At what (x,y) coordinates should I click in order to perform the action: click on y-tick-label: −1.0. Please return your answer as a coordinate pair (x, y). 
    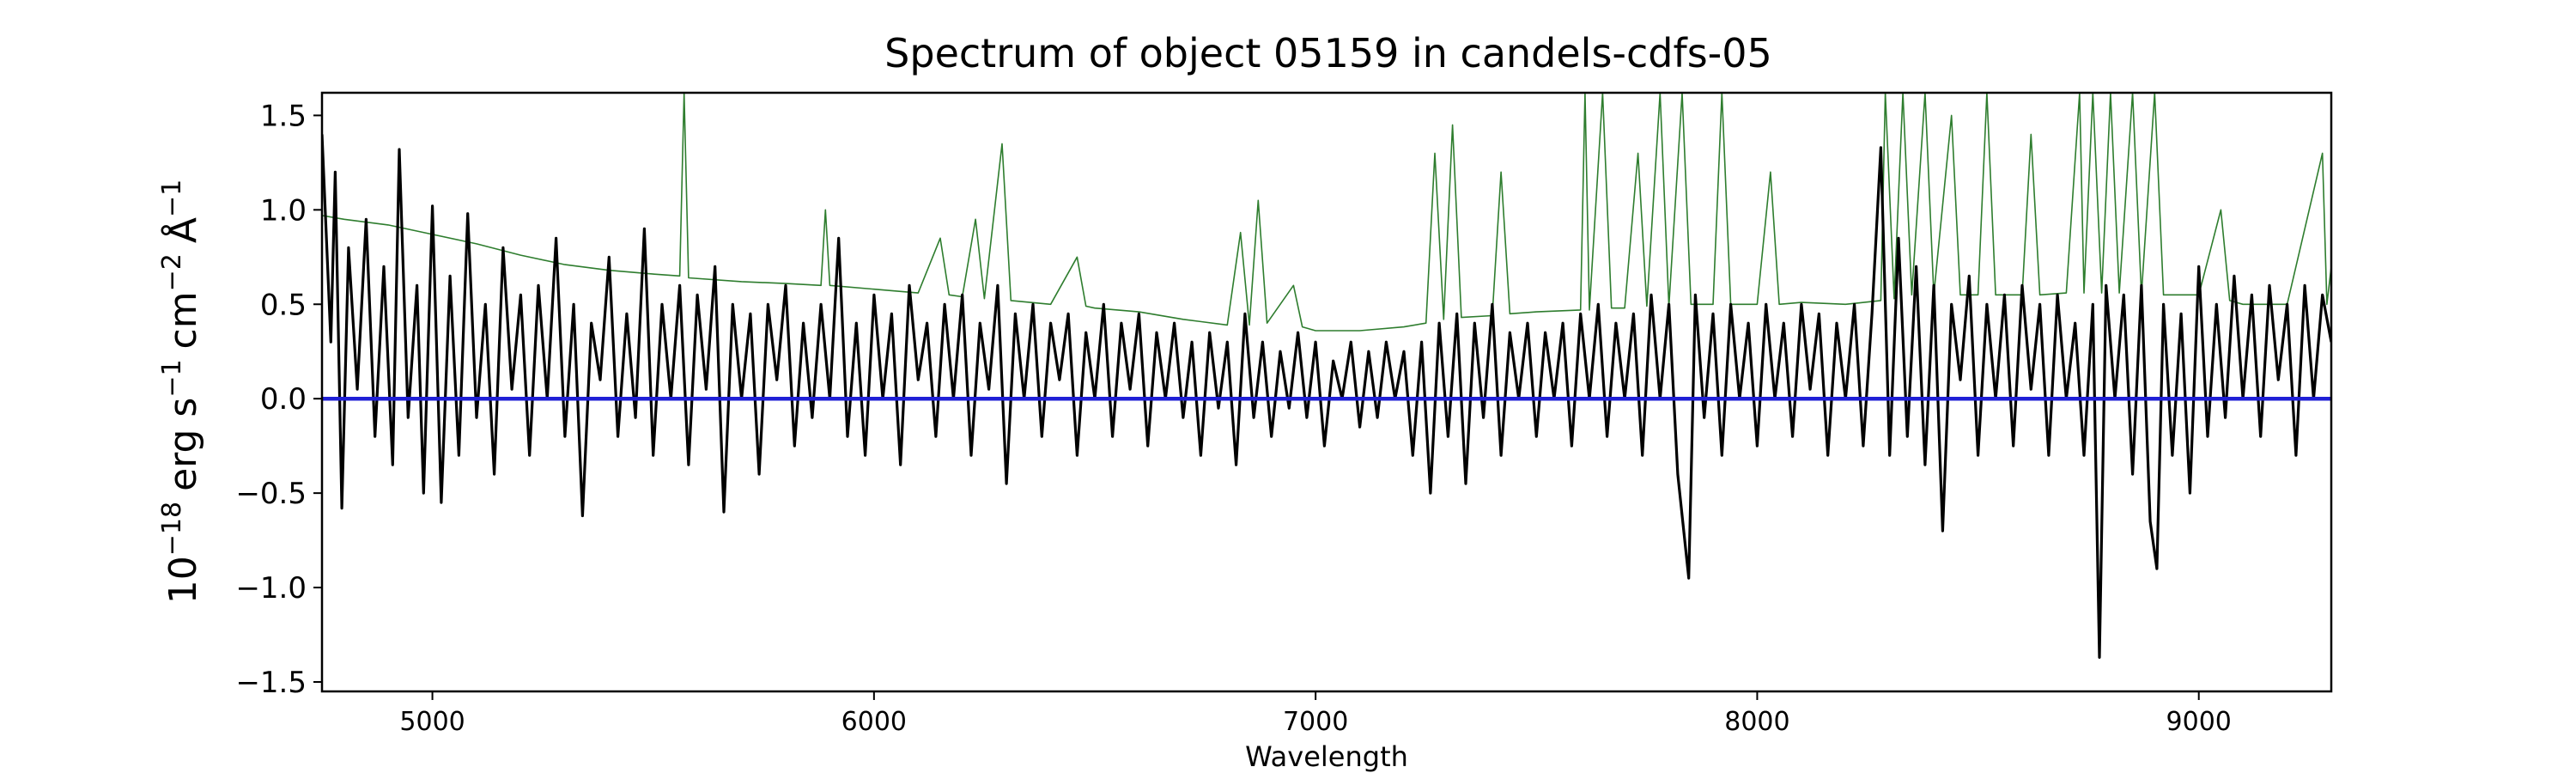
    Looking at the image, I should click on (271, 588).